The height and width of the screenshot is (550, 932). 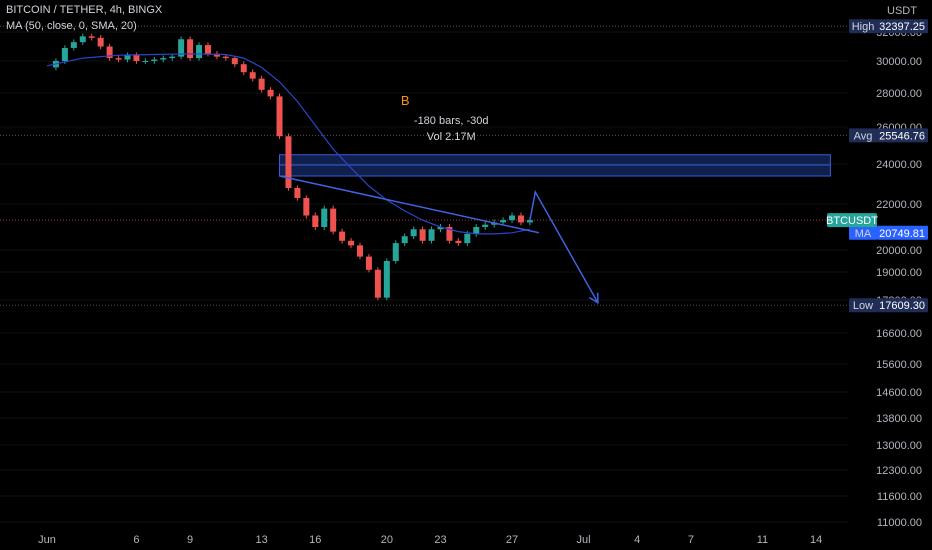 What do you see at coordinates (863, 306) in the screenshot?
I see `price-tag-label: Low` at bounding box center [863, 306].